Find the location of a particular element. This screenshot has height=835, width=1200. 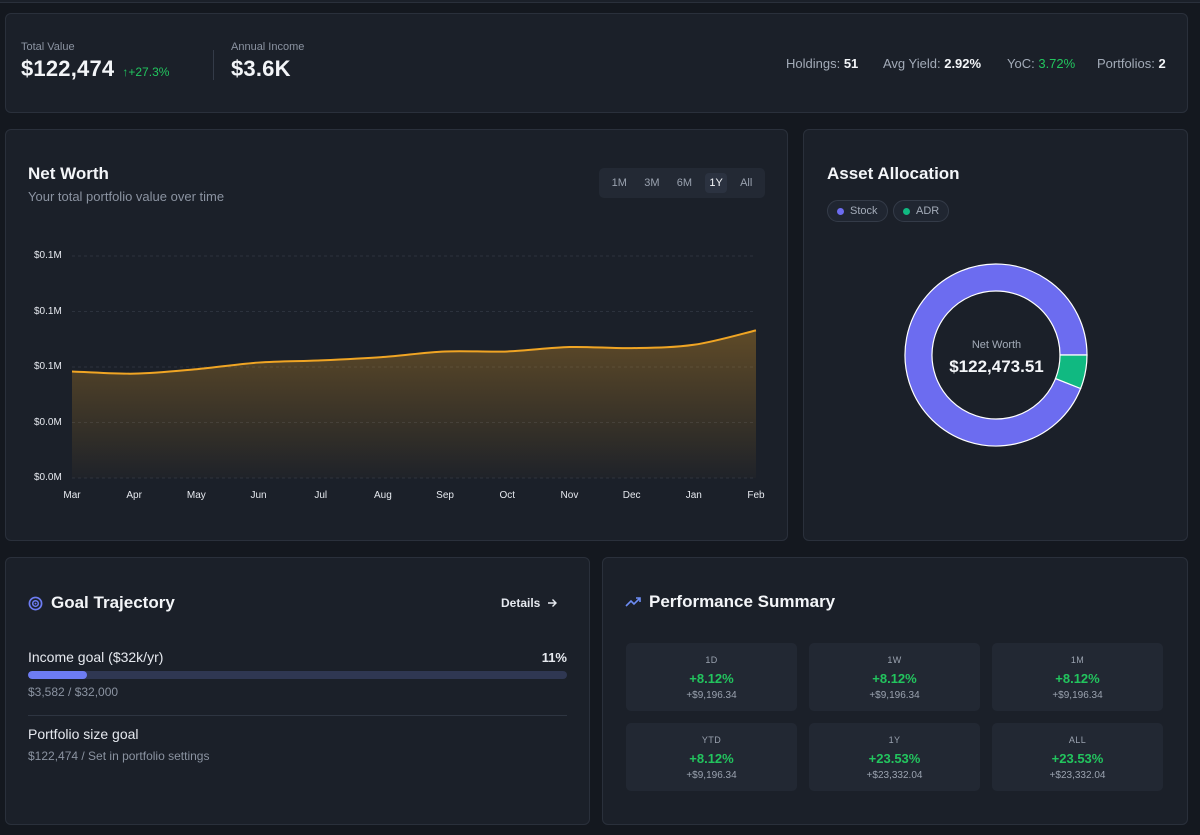

x-tick-label: May is located at coordinates (196, 495).